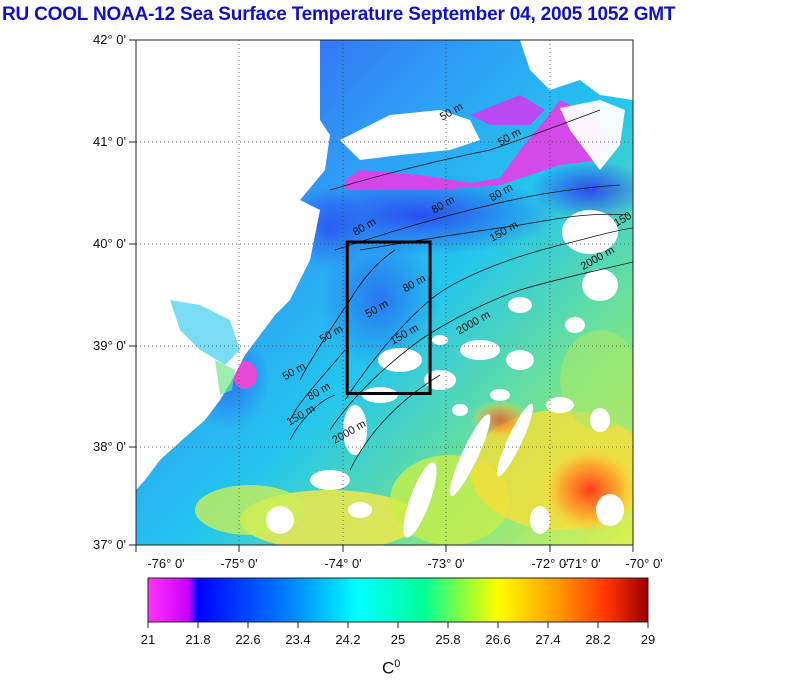 The height and width of the screenshot is (680, 800). Describe the element at coordinates (582, 563) in the screenshot. I see `lon-label: -71° 0'` at that location.